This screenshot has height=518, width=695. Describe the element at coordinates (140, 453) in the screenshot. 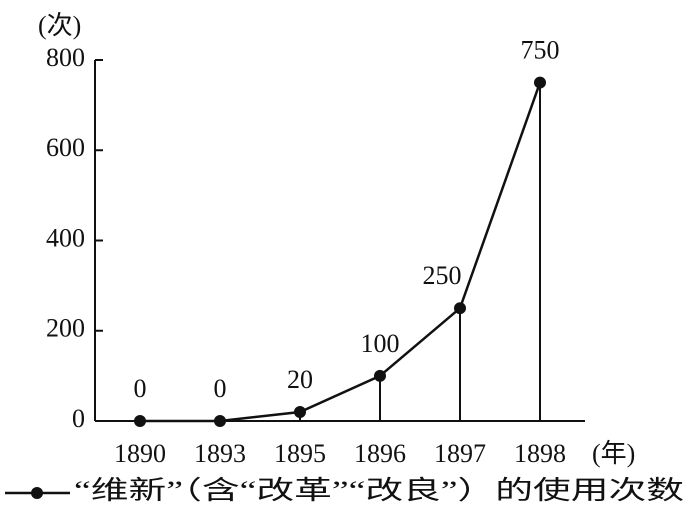

I see `x-tick-label: 1890` at that location.